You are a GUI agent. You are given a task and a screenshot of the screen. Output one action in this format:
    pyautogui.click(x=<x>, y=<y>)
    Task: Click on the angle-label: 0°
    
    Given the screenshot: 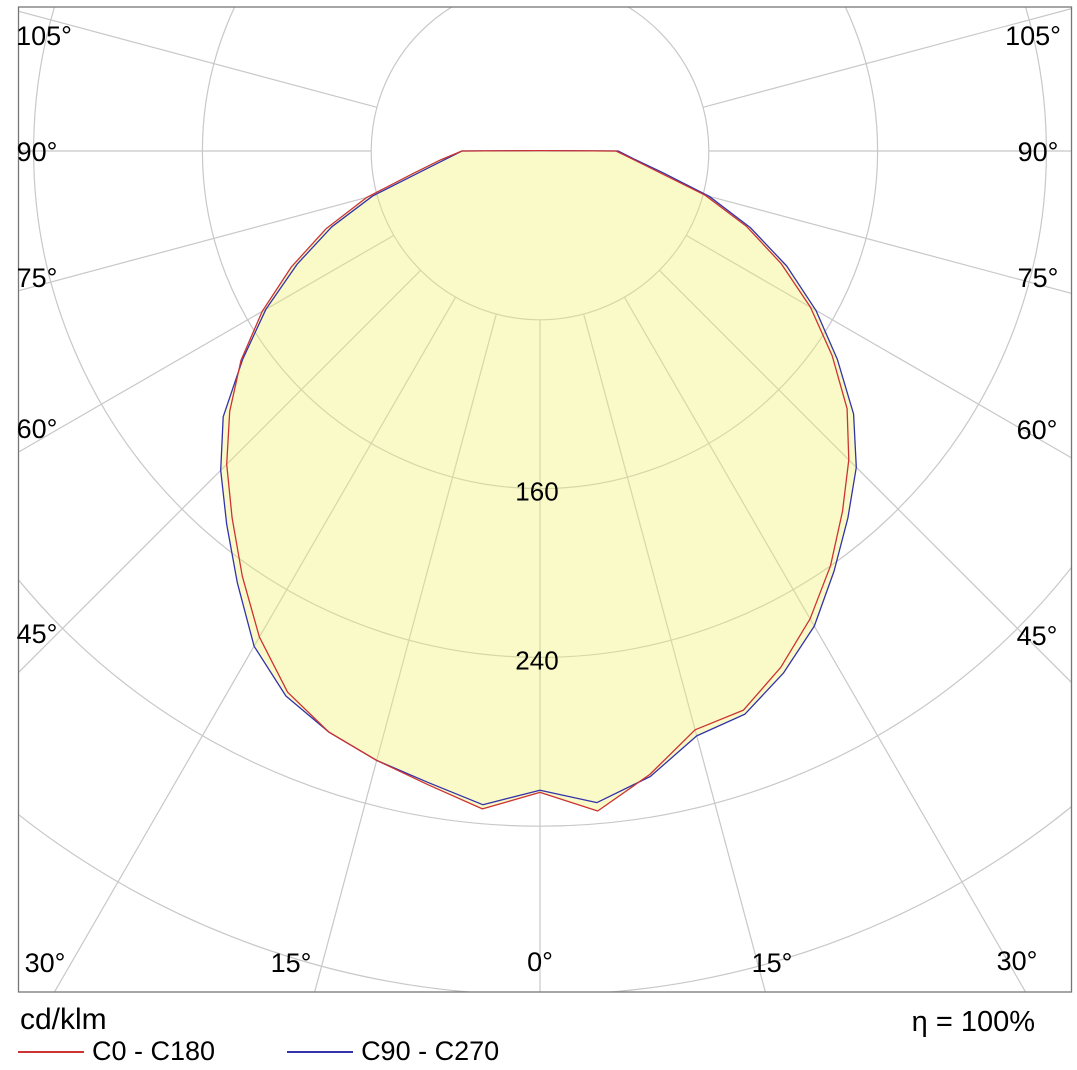 What is the action you would take?
    pyautogui.click(x=540, y=962)
    